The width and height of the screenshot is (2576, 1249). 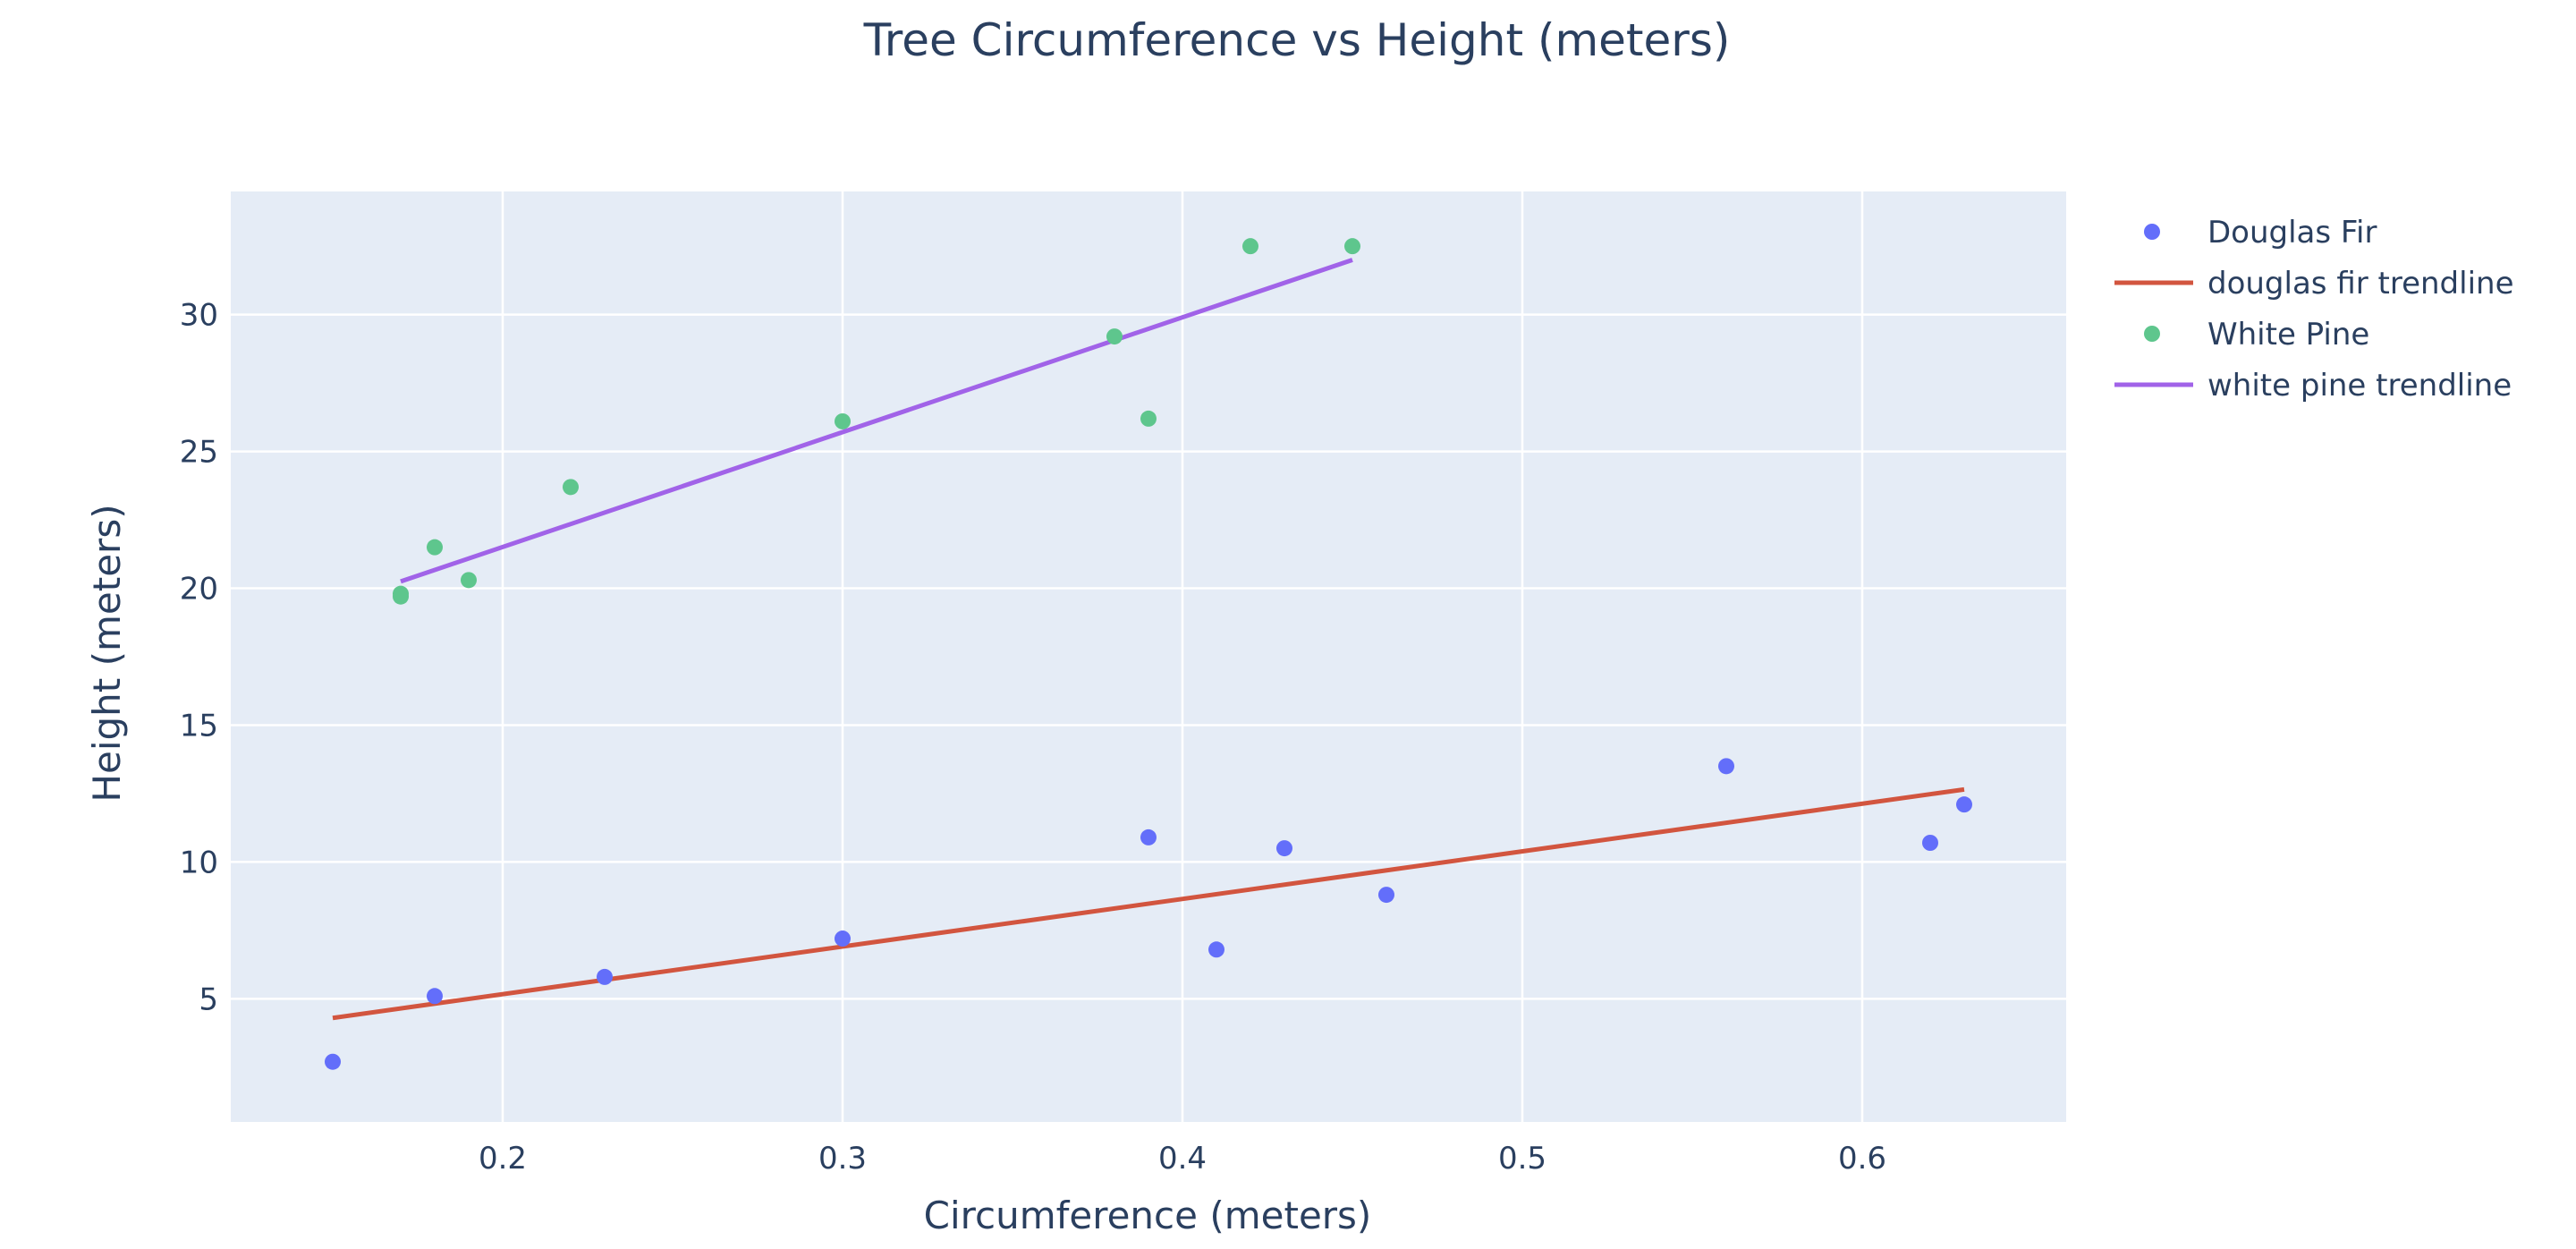 I want to click on y-tick-label: 25, so click(x=199, y=453).